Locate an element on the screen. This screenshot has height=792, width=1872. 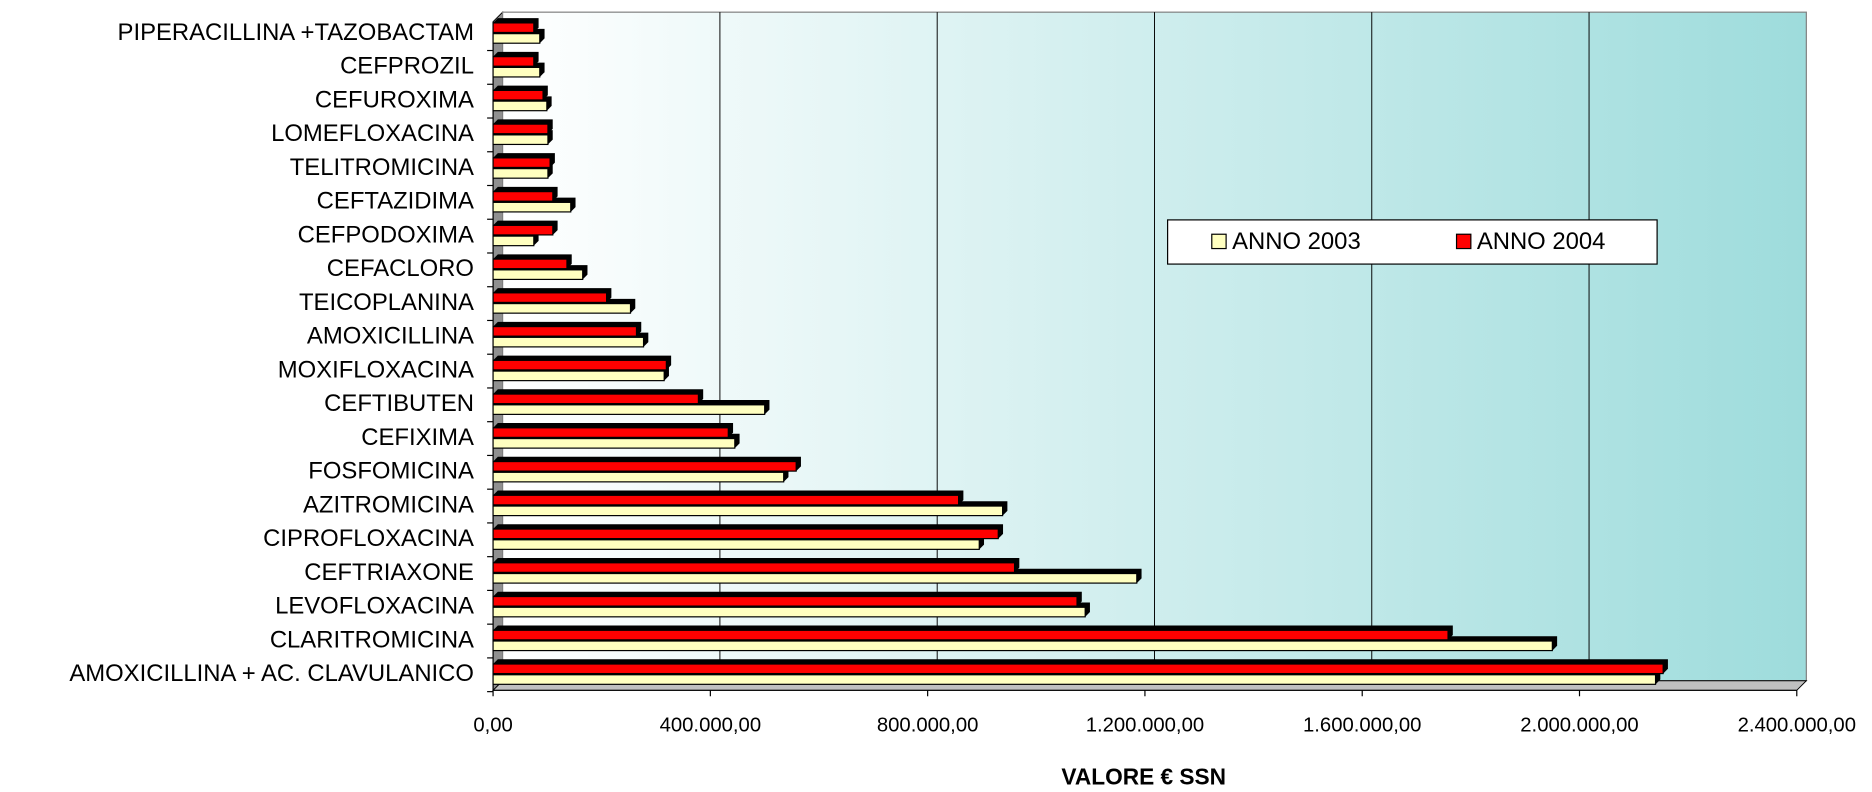
y-tick-label: FOSFOMICINA is located at coordinates (391, 471).